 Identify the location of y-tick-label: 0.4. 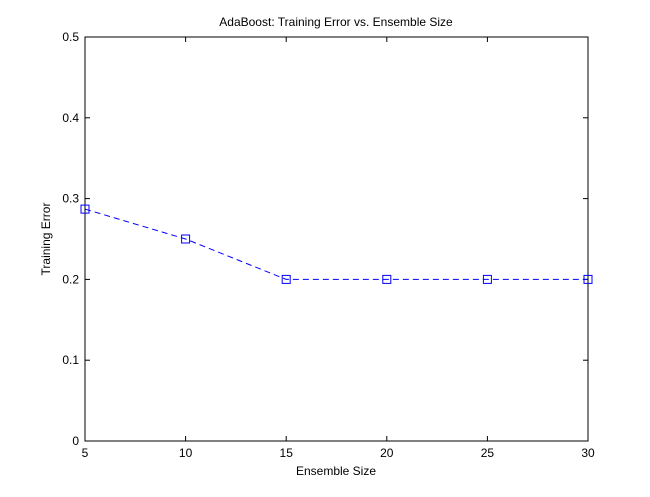
(70, 118).